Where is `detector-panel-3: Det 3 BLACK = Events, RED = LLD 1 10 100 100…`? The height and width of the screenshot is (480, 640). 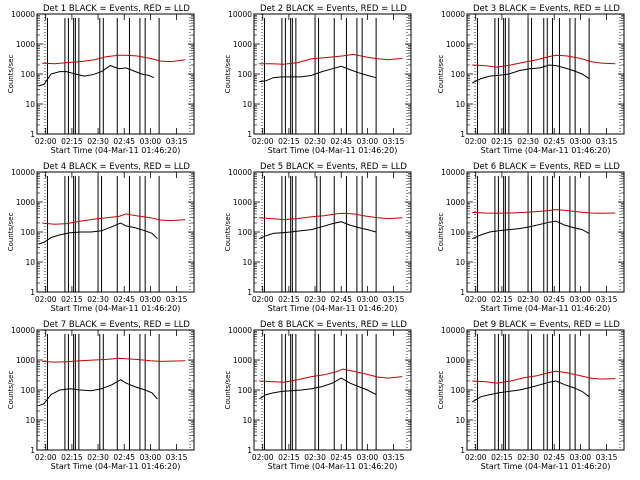 detector-panel-3: Det 3 BLACK = Events, RED = LLD 1 10 100 100… is located at coordinates (531, 79).